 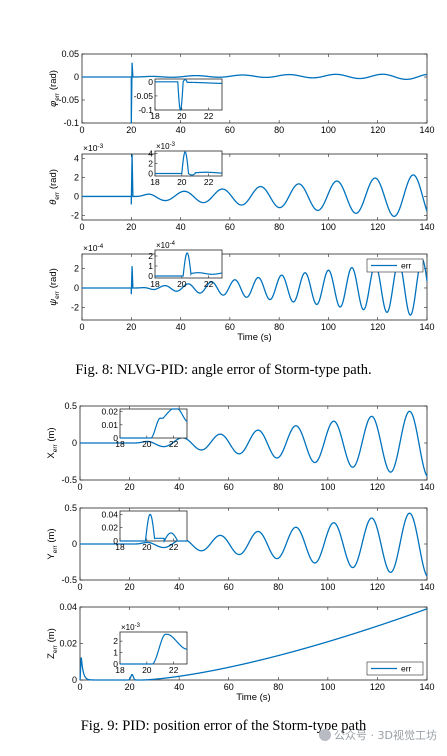 I want to click on y-axis-label: Zerr (m), so click(x=52, y=643).